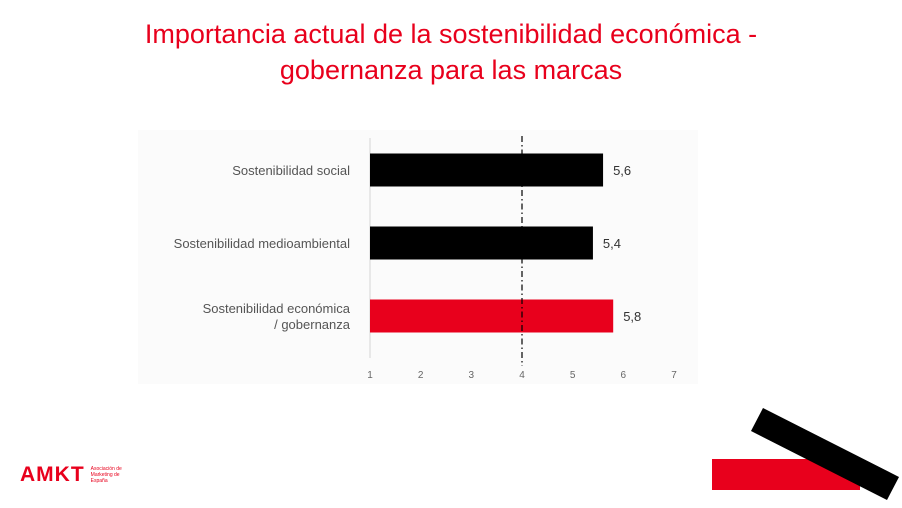 The image size is (902, 508). What do you see at coordinates (612, 243) in the screenshot?
I see `value-label-2: 5,4` at bounding box center [612, 243].